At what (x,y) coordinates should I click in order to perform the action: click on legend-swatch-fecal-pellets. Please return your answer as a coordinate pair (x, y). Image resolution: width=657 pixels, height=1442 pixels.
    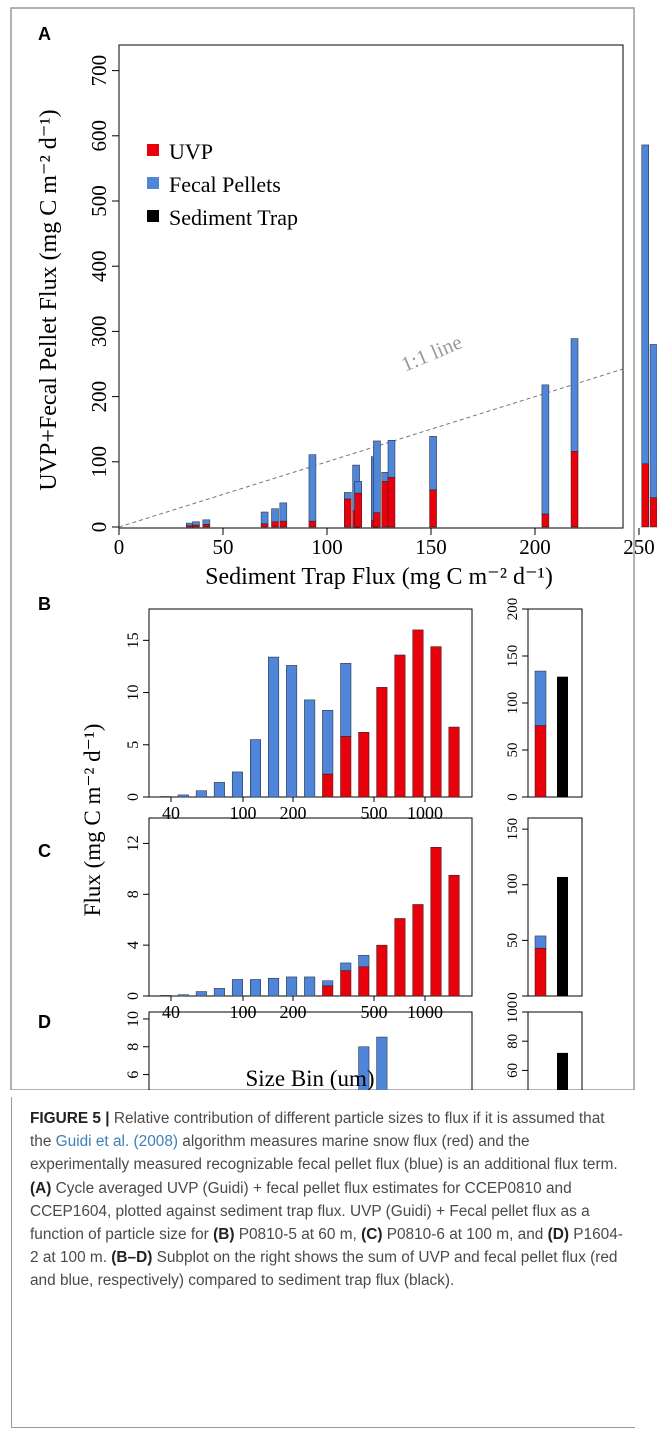
    Looking at the image, I should click on (153, 183).